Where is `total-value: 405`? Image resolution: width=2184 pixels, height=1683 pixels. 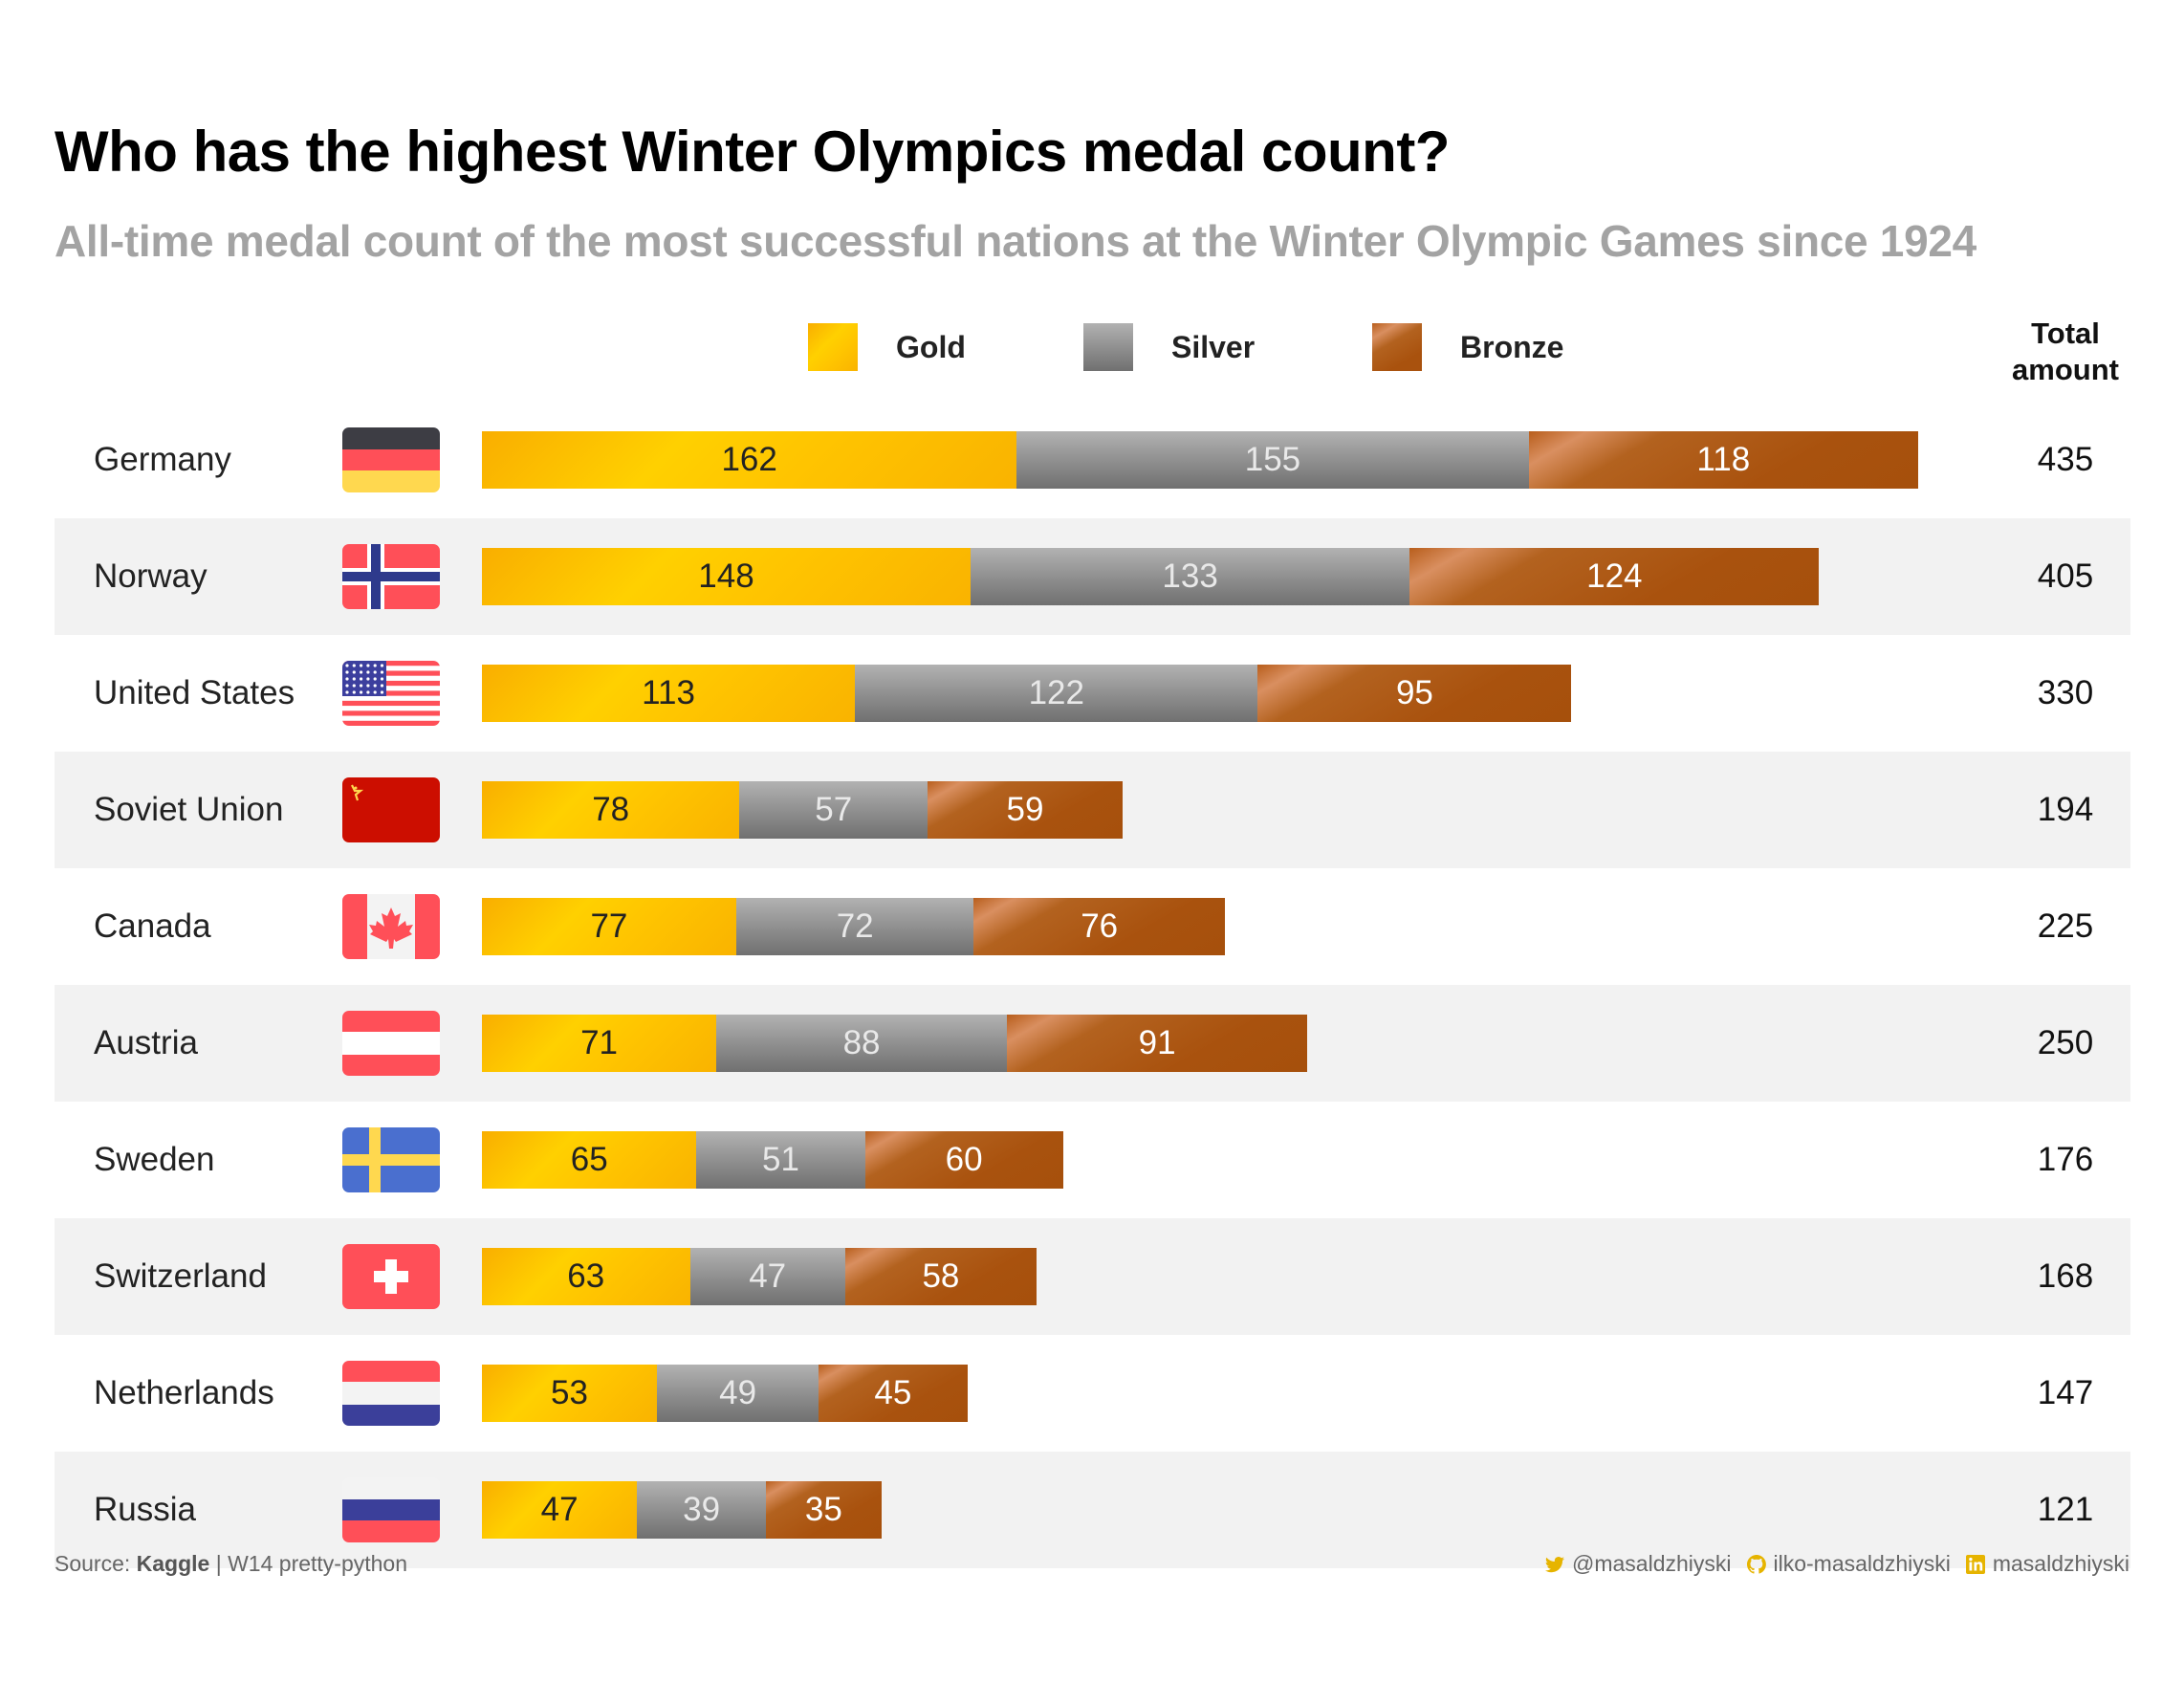
total-value: 405 is located at coordinates (2065, 576).